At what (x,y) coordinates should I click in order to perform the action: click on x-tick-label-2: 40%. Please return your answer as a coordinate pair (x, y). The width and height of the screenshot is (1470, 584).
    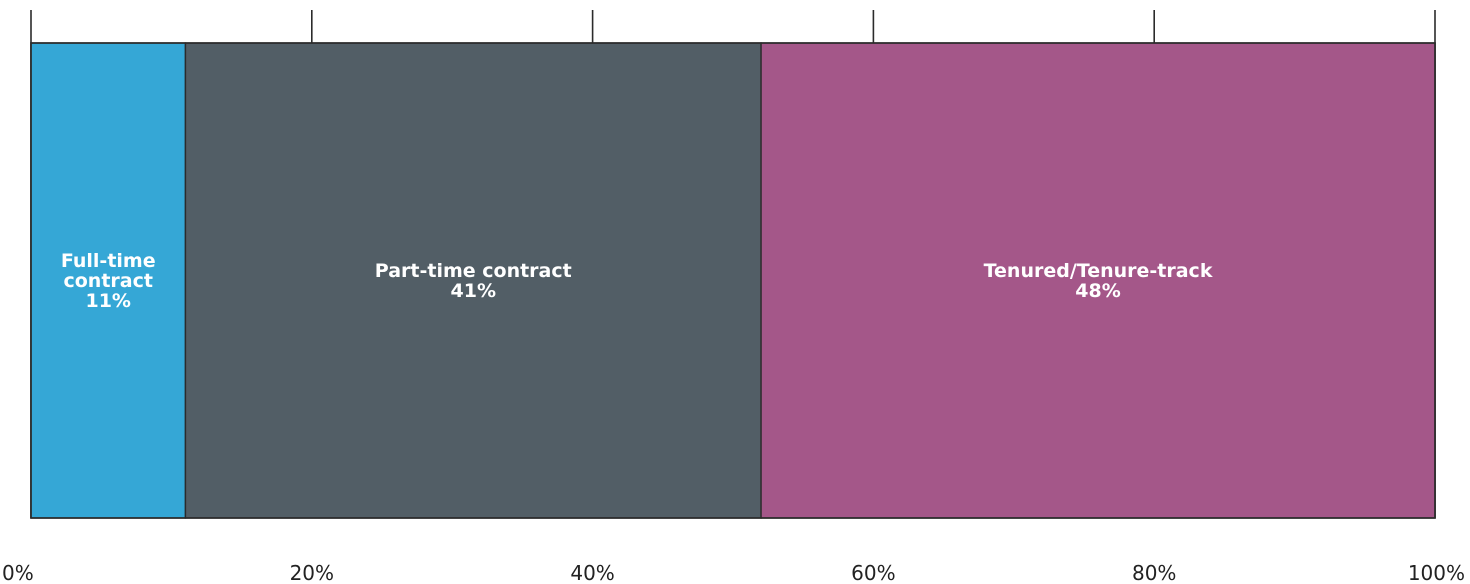
    Looking at the image, I should click on (592, 572).